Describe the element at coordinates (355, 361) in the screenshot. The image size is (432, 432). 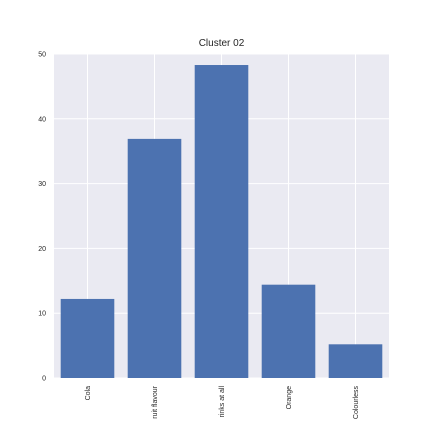
I see `bar-colourless` at that location.